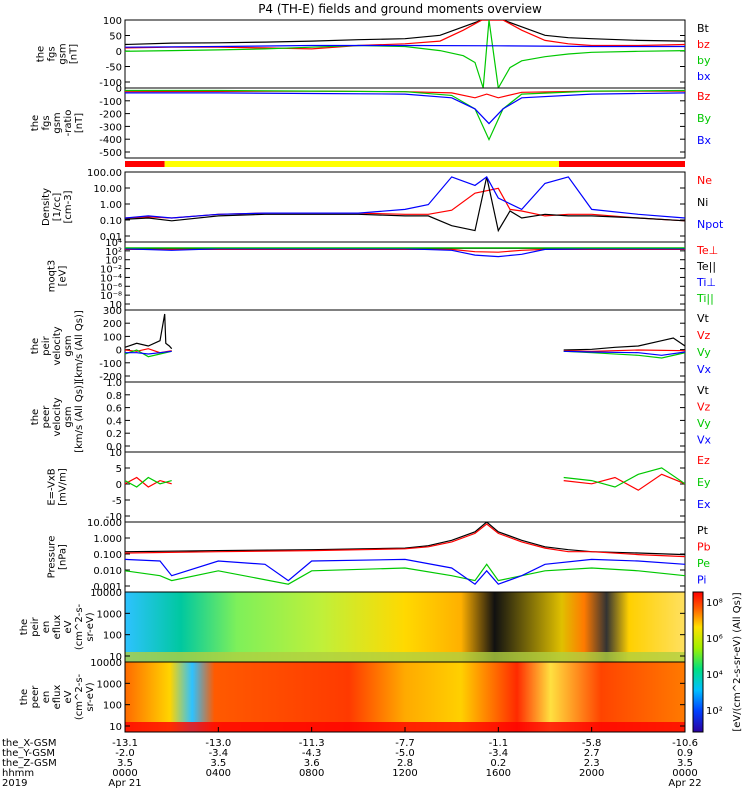 The height and width of the screenshot is (800, 750). I want to click on y-axis-label: [1/cc], so click(57, 207).